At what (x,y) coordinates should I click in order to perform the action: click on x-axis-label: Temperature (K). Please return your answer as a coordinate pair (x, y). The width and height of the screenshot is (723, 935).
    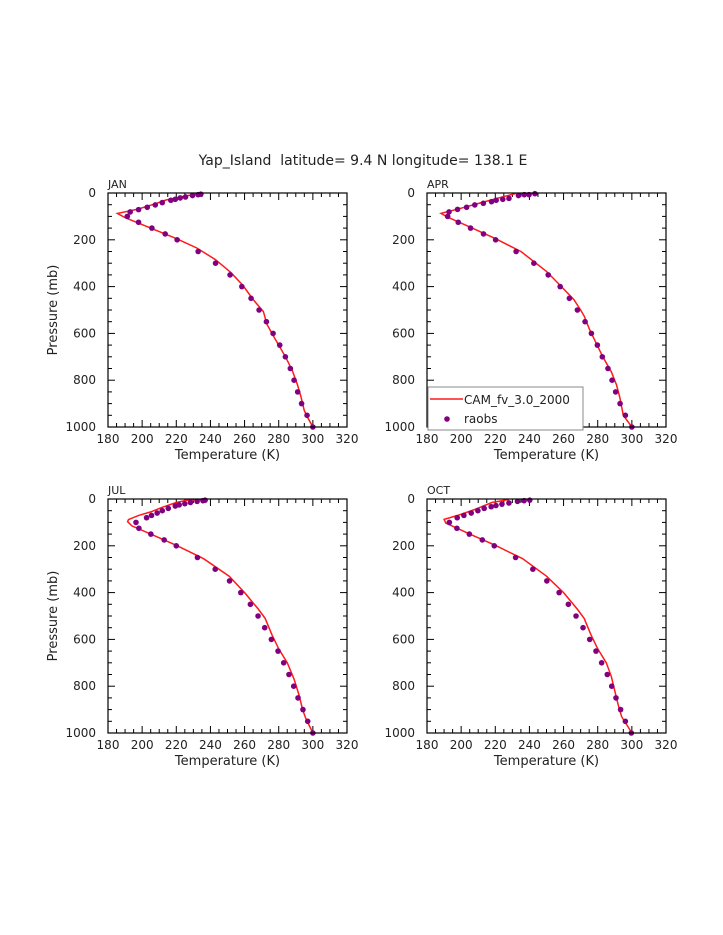
    Looking at the image, I should click on (227, 761).